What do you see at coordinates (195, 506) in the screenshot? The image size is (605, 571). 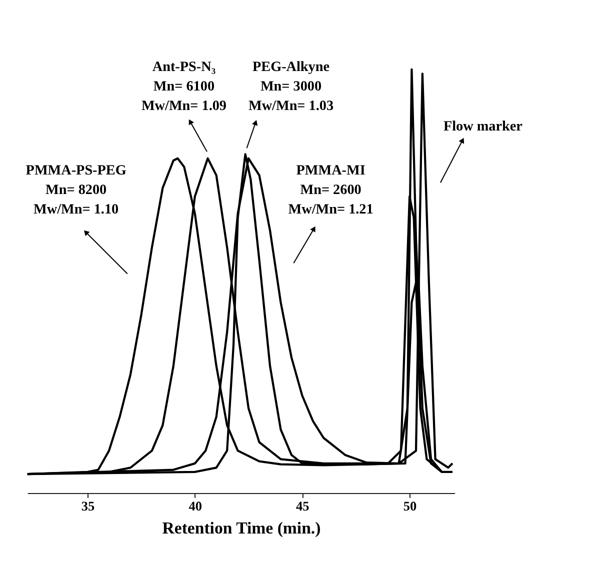 I see `x-tick-label: 40` at bounding box center [195, 506].